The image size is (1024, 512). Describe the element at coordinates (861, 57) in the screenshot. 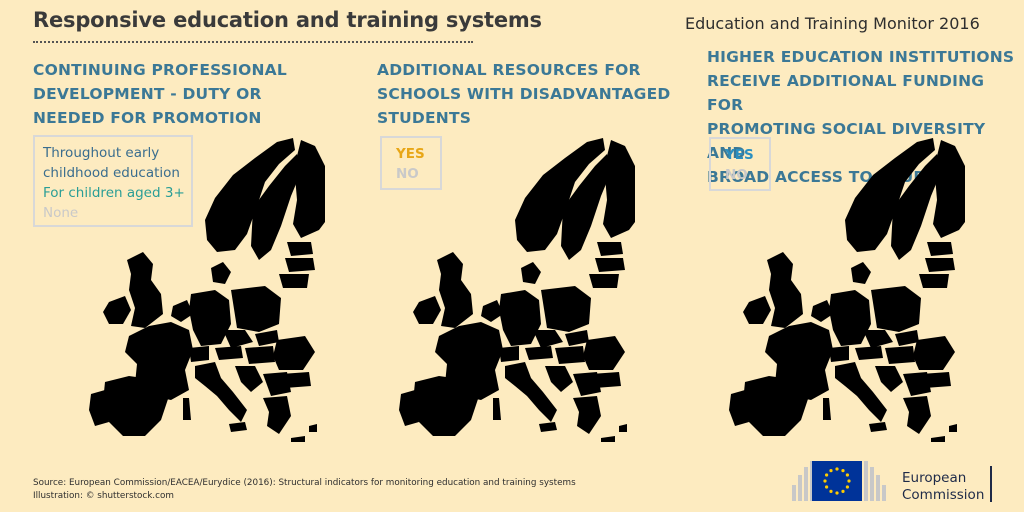

I see `heading-line: HIGHER EDUCATION INSTITUTIONS` at that location.